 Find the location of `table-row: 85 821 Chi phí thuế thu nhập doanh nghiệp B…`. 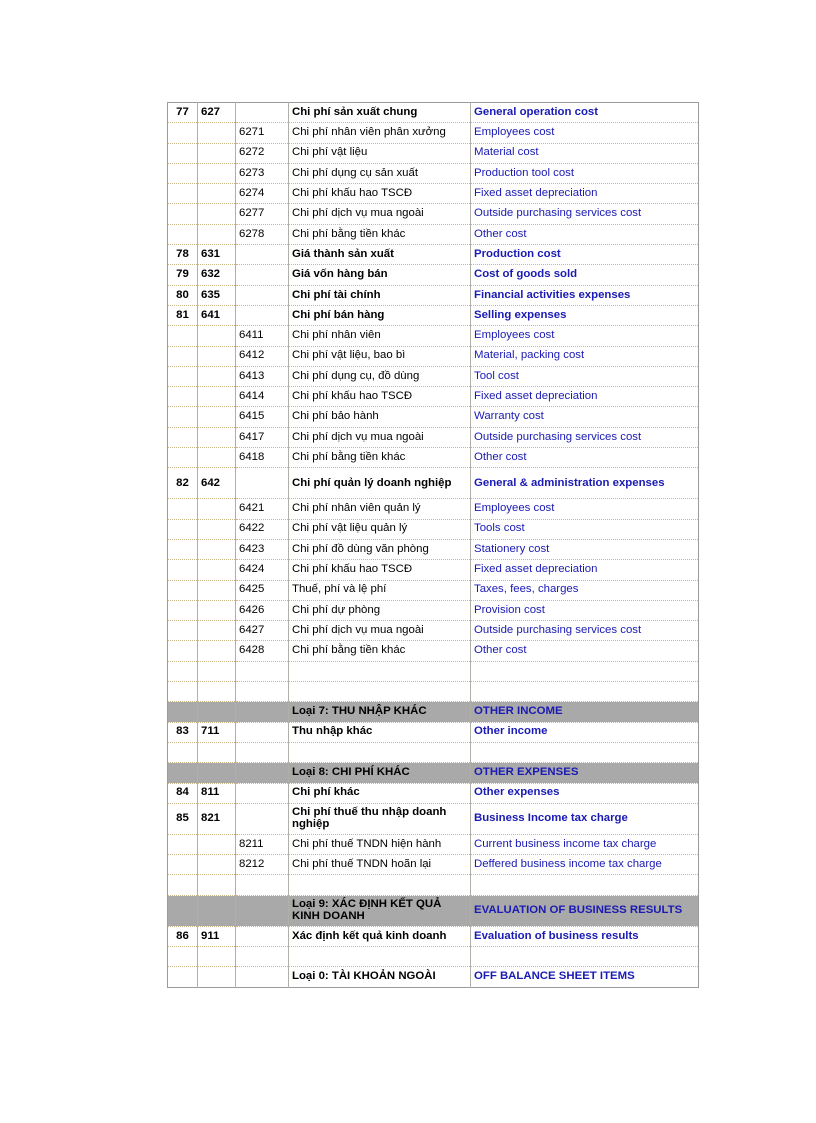

table-row: 85 821 Chi phí thuế thu nhập doanh nghiệp B… is located at coordinates (433, 819).